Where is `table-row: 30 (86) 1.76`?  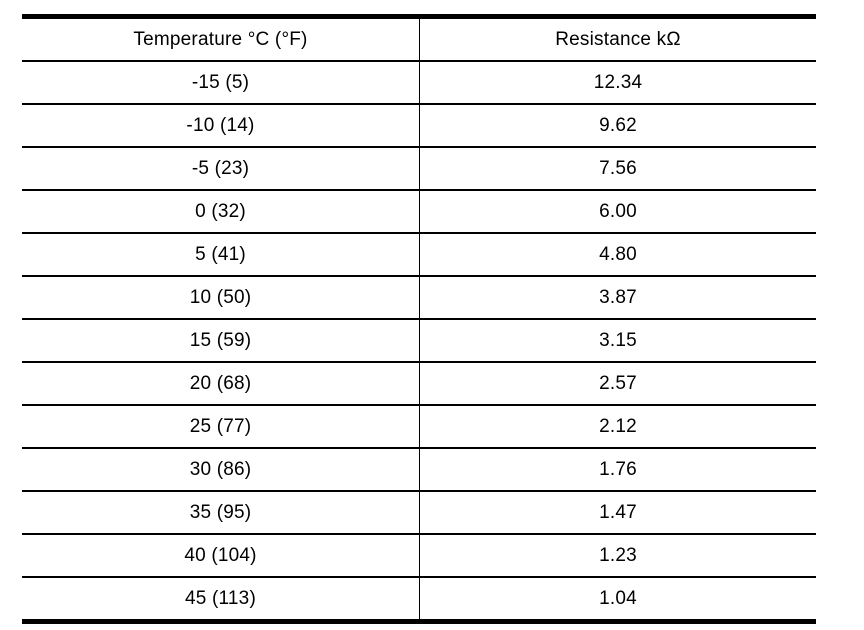
table-row: 30 (86) 1.76 is located at coordinates (419, 470).